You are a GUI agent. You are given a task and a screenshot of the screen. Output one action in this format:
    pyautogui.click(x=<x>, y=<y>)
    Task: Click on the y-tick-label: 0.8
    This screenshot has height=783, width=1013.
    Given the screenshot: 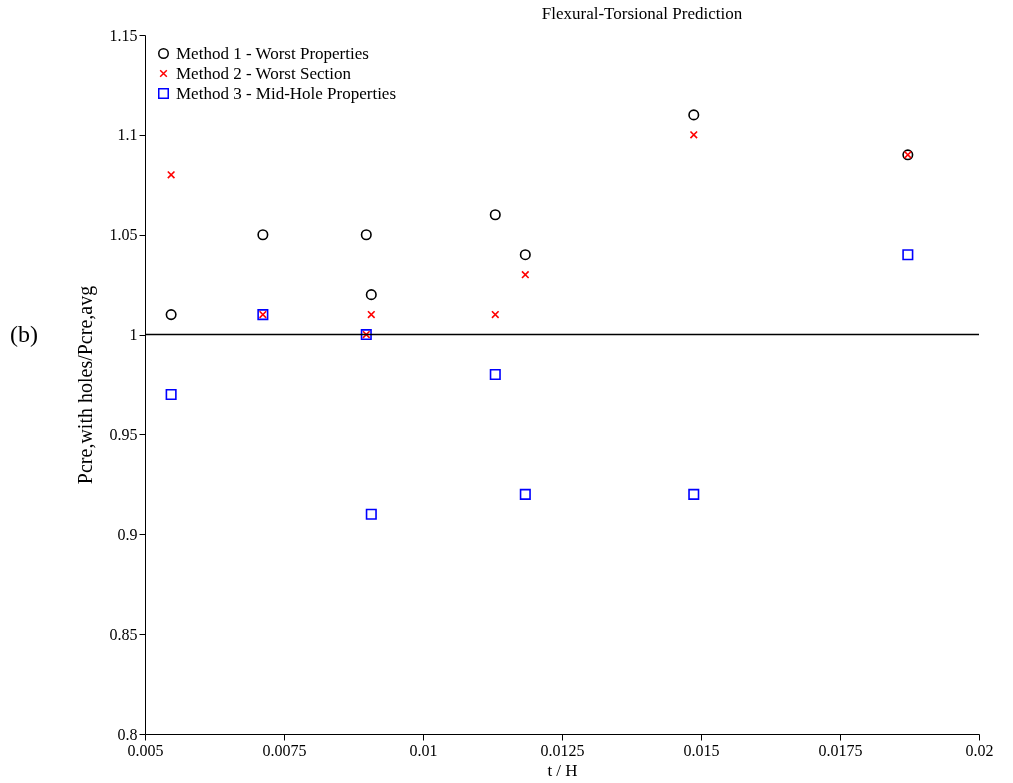 What is the action you would take?
    pyautogui.click(x=127, y=734)
    